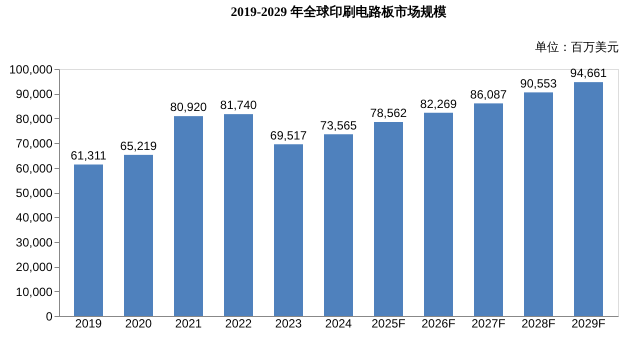 The height and width of the screenshot is (341, 640). Describe the element at coordinates (34, 119) in the screenshot. I see `y-tick-label: 80,000` at that location.